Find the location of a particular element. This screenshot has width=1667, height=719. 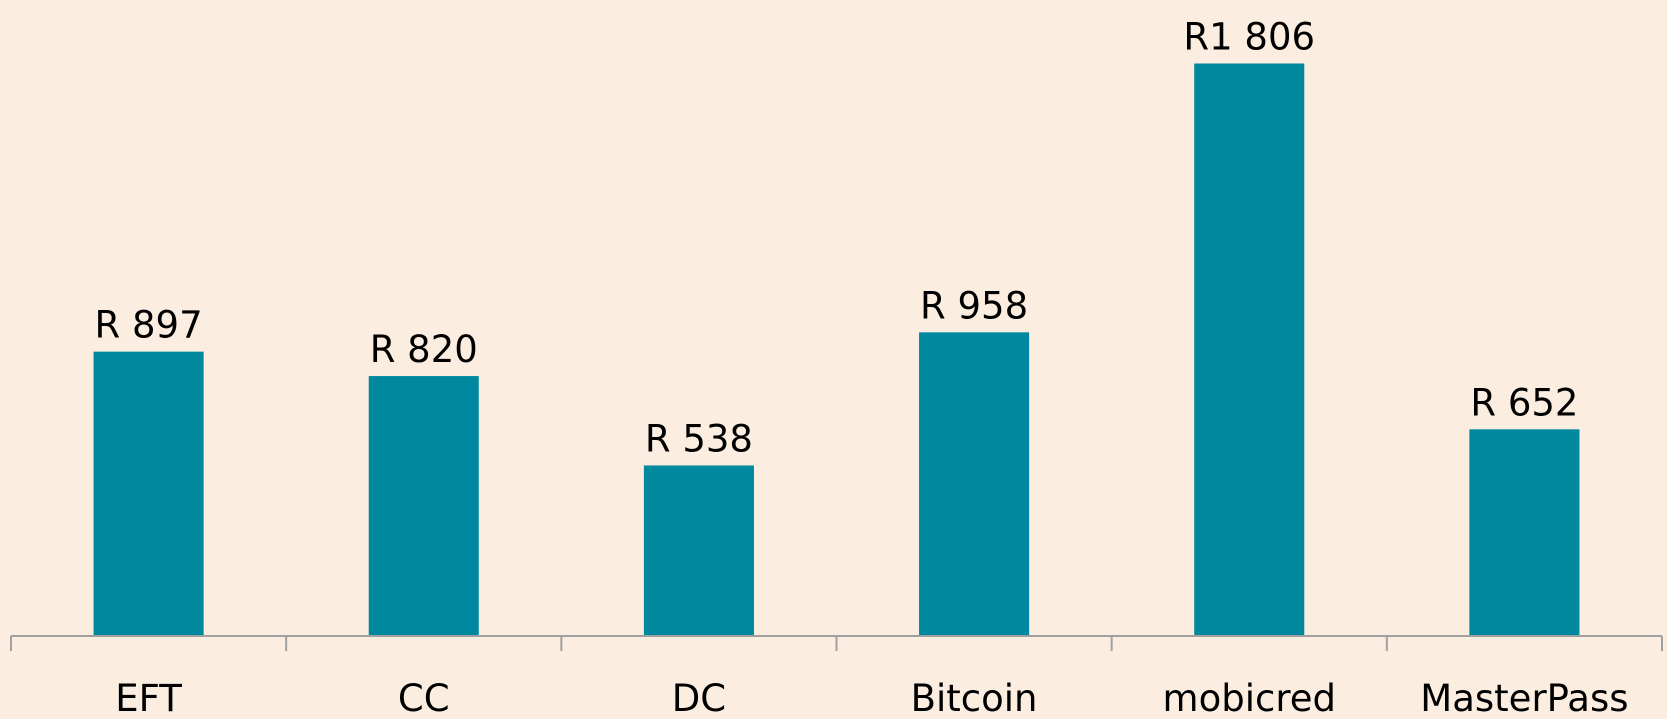

x-tick-label: MasterPass is located at coordinates (1524, 698).